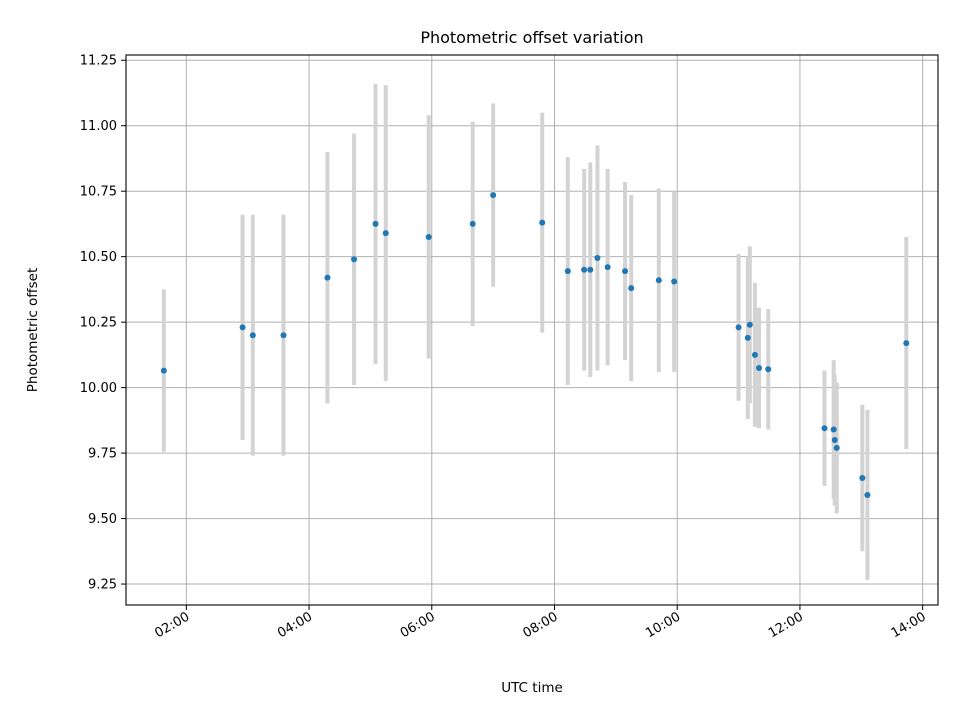 The image size is (960, 720). I want to click on y-tick-label: 9.75, so click(102, 454).